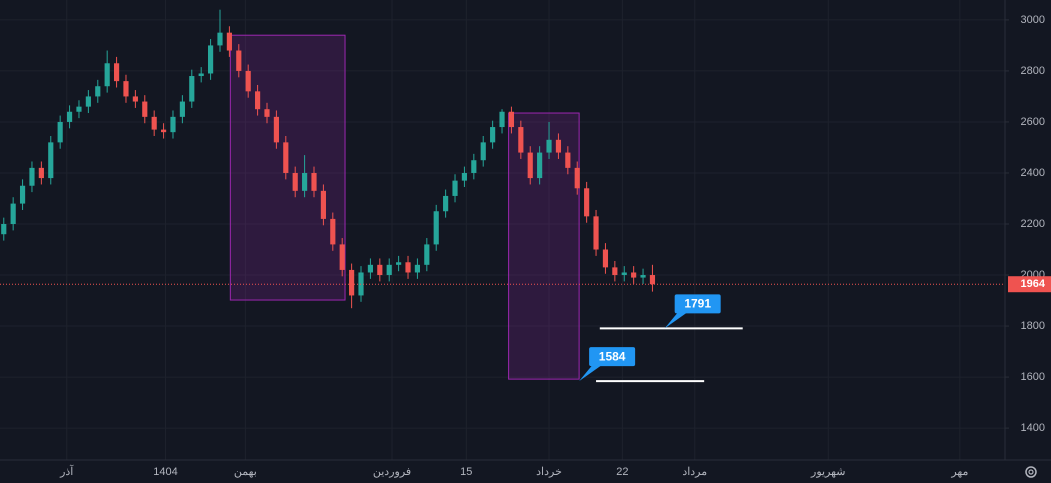  Describe the element at coordinates (66, 471) in the screenshot. I see `x-tick-label: آذر` at that location.